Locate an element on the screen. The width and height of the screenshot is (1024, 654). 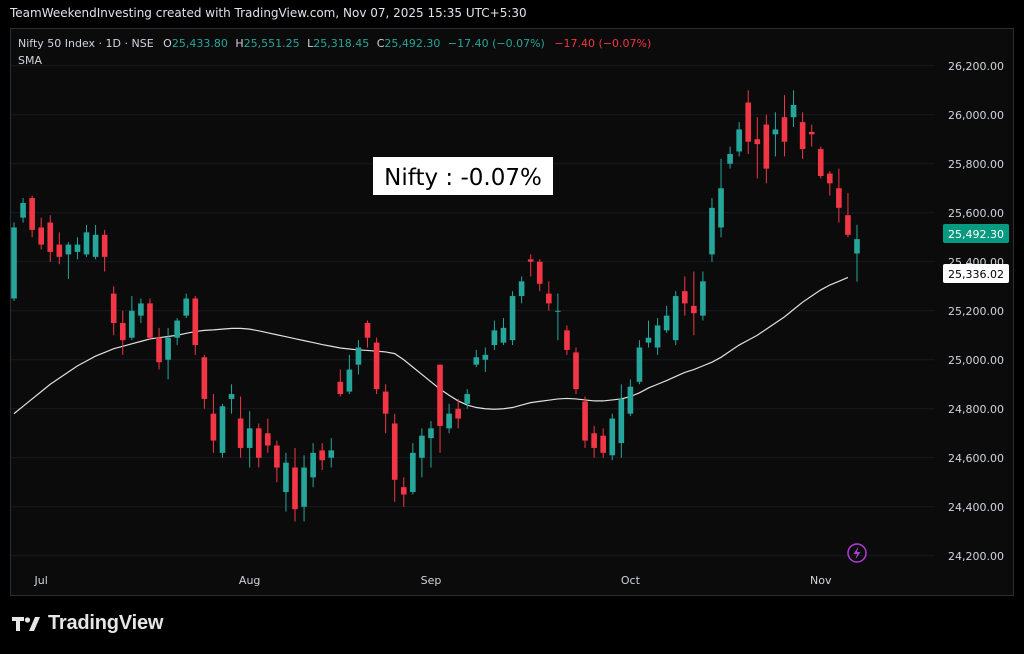
sma-legend-label: SMA is located at coordinates (30, 60).